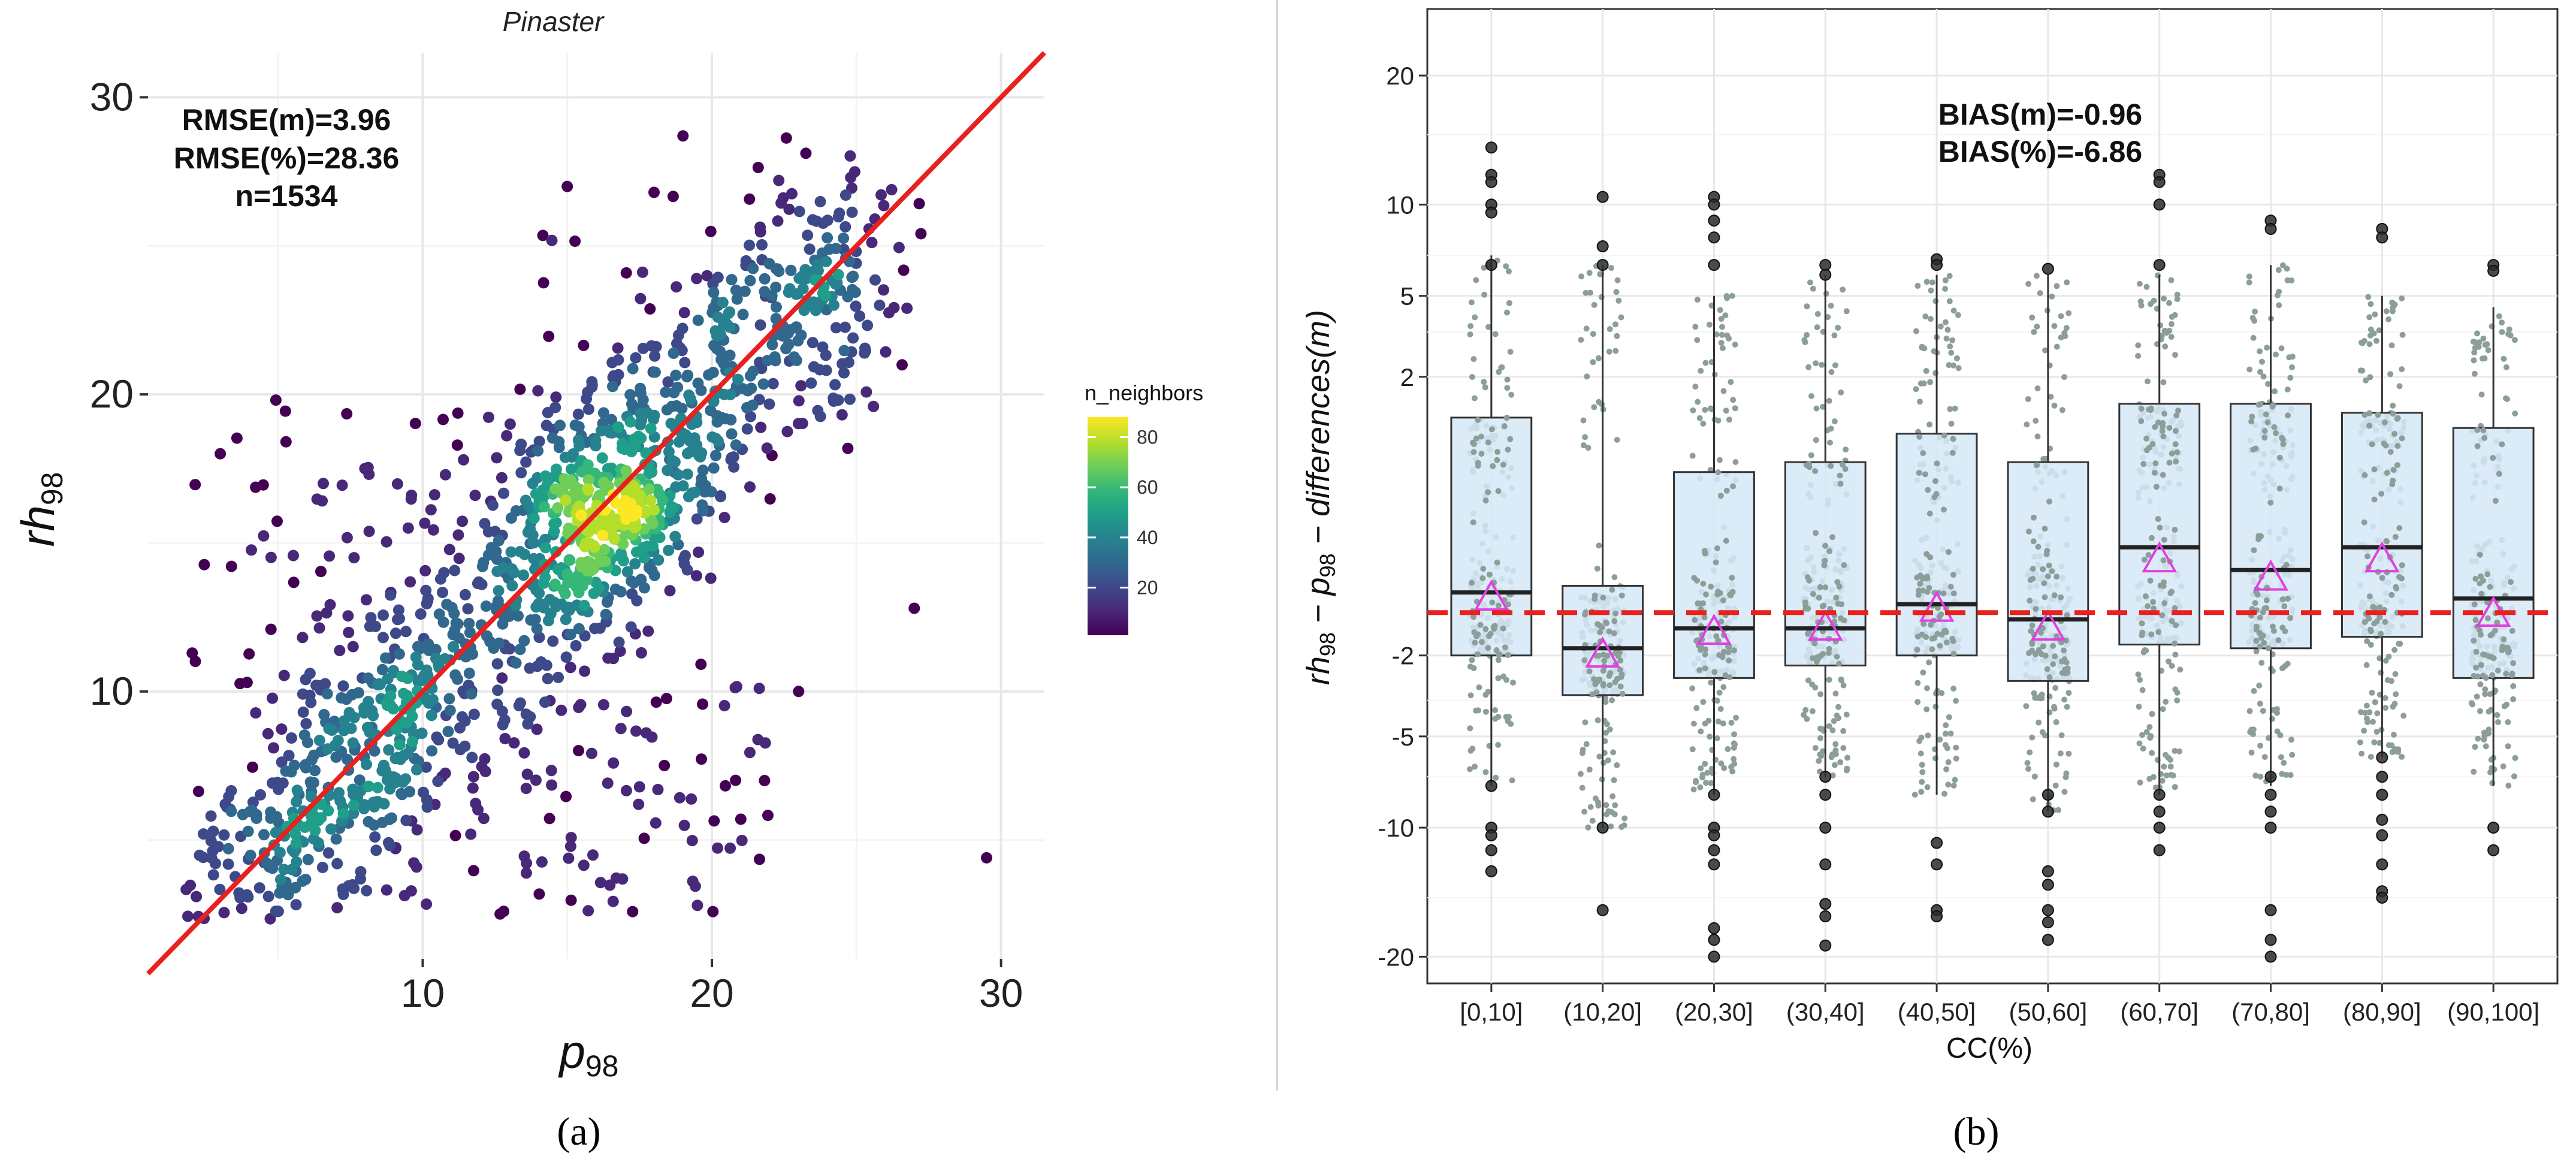 The image size is (2576, 1162). What do you see at coordinates (1148, 588) in the screenshot?
I see `legend-tick-label: 20` at bounding box center [1148, 588].